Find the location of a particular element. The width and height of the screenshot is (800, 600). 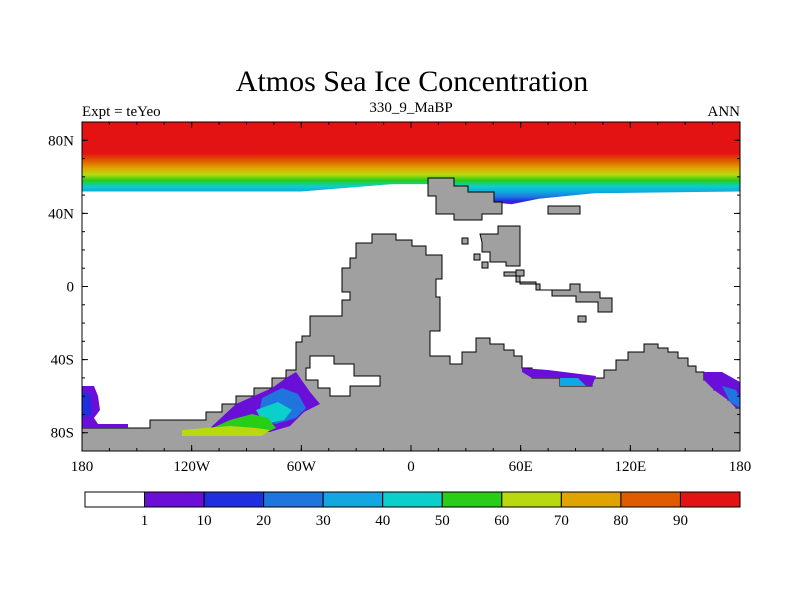

y-tick-label: 80S is located at coordinates (62, 434).